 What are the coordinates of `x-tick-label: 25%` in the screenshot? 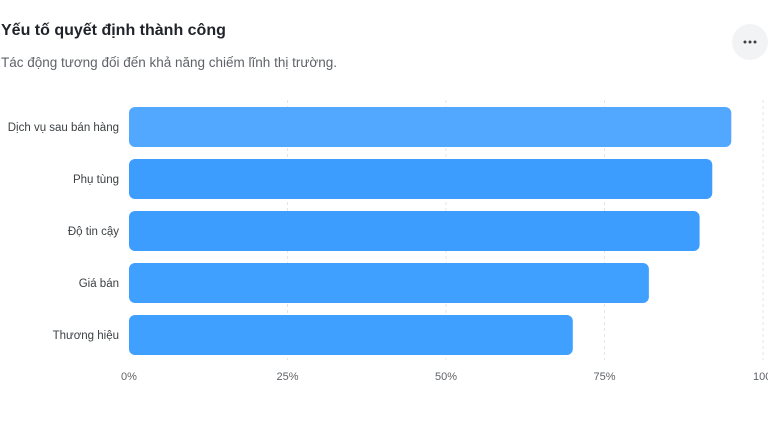 It's located at (287, 377).